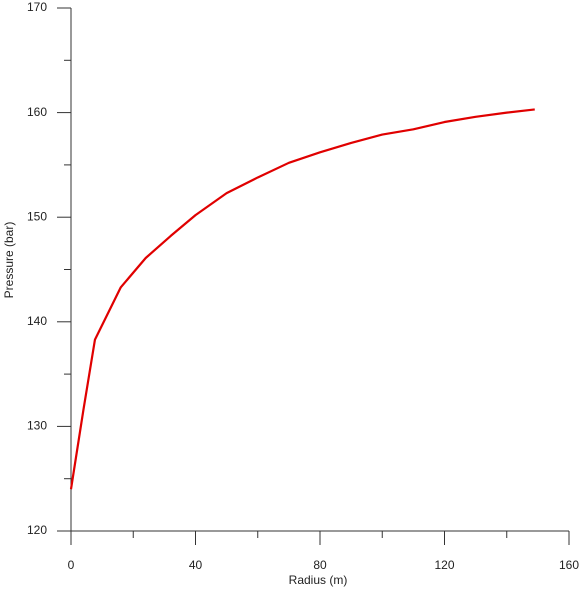 This screenshot has height=591, width=581. I want to click on y-tick-label: 170, so click(37, 7).